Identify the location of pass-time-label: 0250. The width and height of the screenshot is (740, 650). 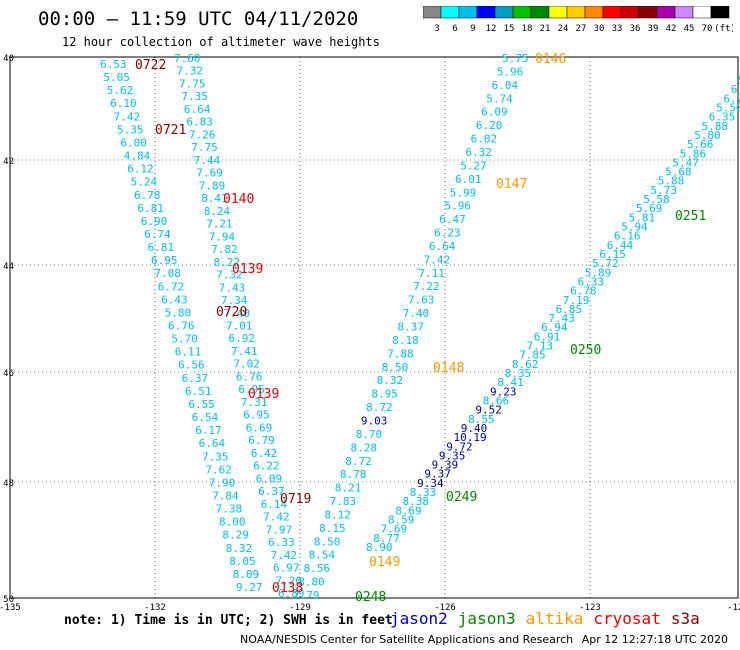
(585, 350).